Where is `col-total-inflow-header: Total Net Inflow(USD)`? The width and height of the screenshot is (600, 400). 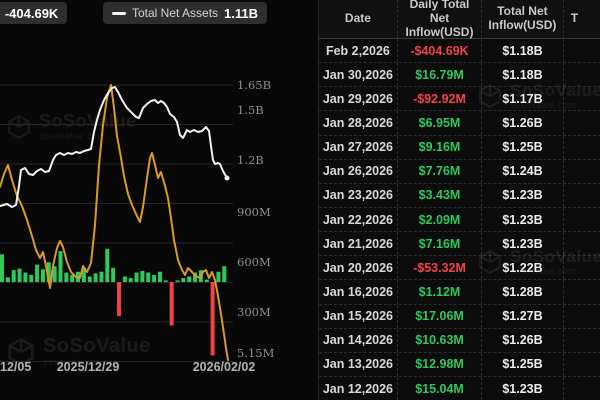
col-total-inflow-header: Total Net Inflow(USD) is located at coordinates (523, 19).